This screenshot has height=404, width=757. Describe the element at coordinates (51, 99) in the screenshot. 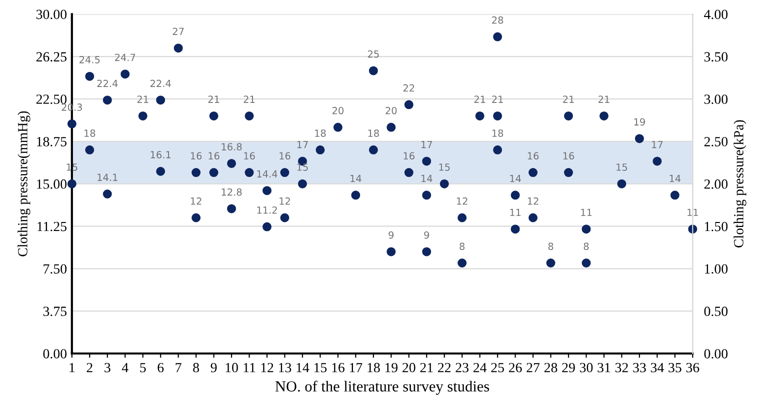

I see `y-tick-label: 22.50` at that location.